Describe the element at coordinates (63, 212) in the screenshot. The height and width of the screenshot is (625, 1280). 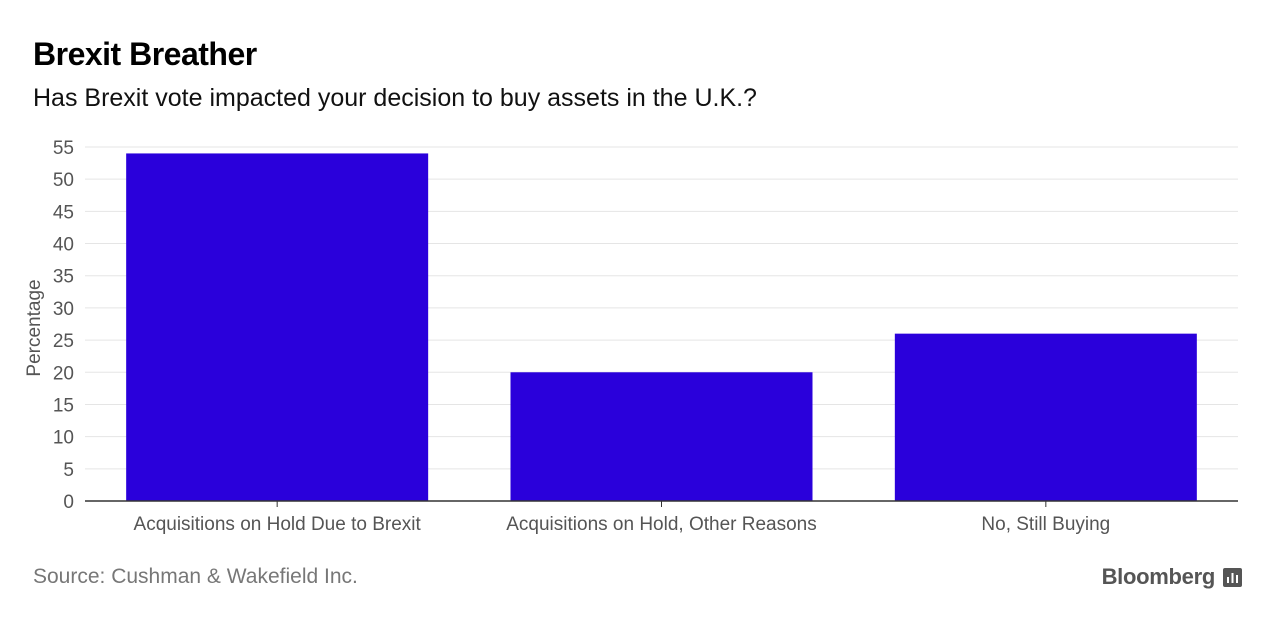
I see `y-tick-label: 45` at that location.